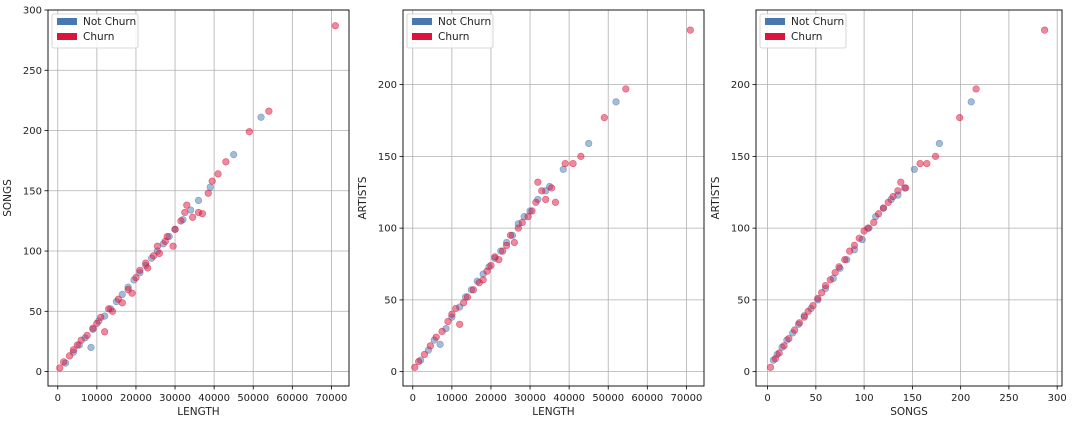 This screenshot has height=424, width=1072. What do you see at coordinates (747, 372) in the screenshot?
I see `y-tick-label: 0` at bounding box center [747, 372].